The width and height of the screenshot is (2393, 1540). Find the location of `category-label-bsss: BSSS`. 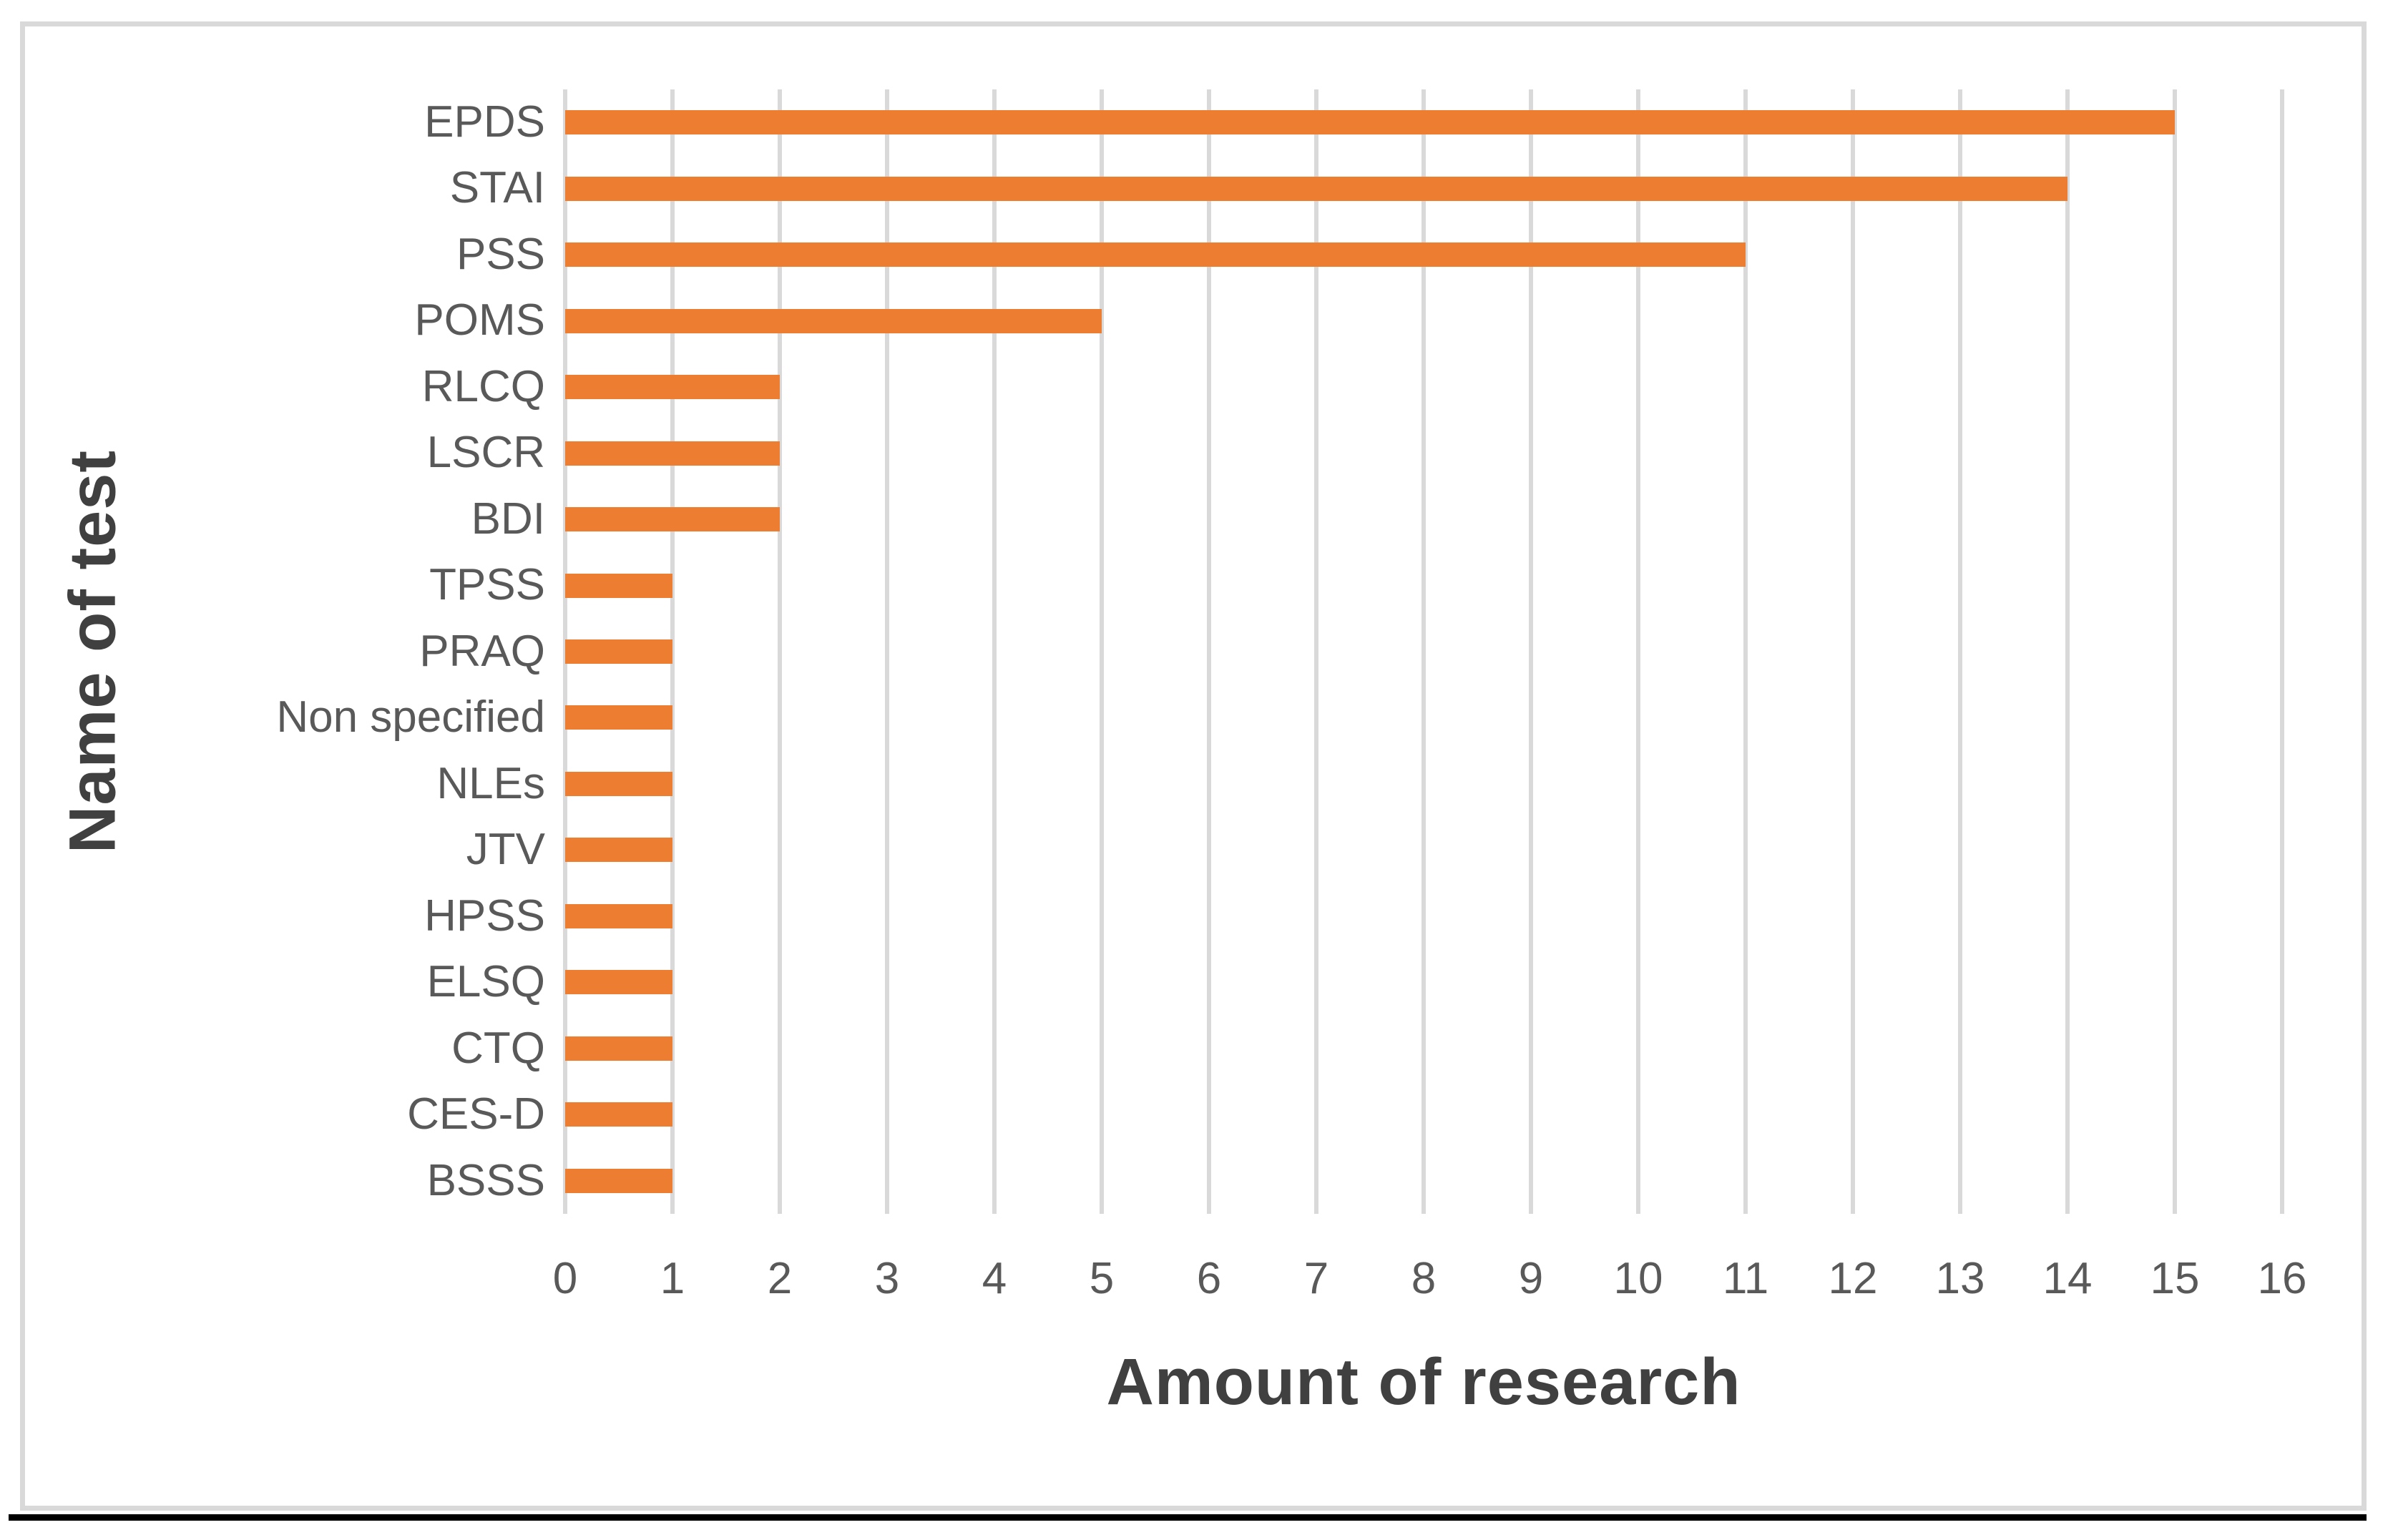

category-label-bsss: BSSS is located at coordinates (485, 1180).